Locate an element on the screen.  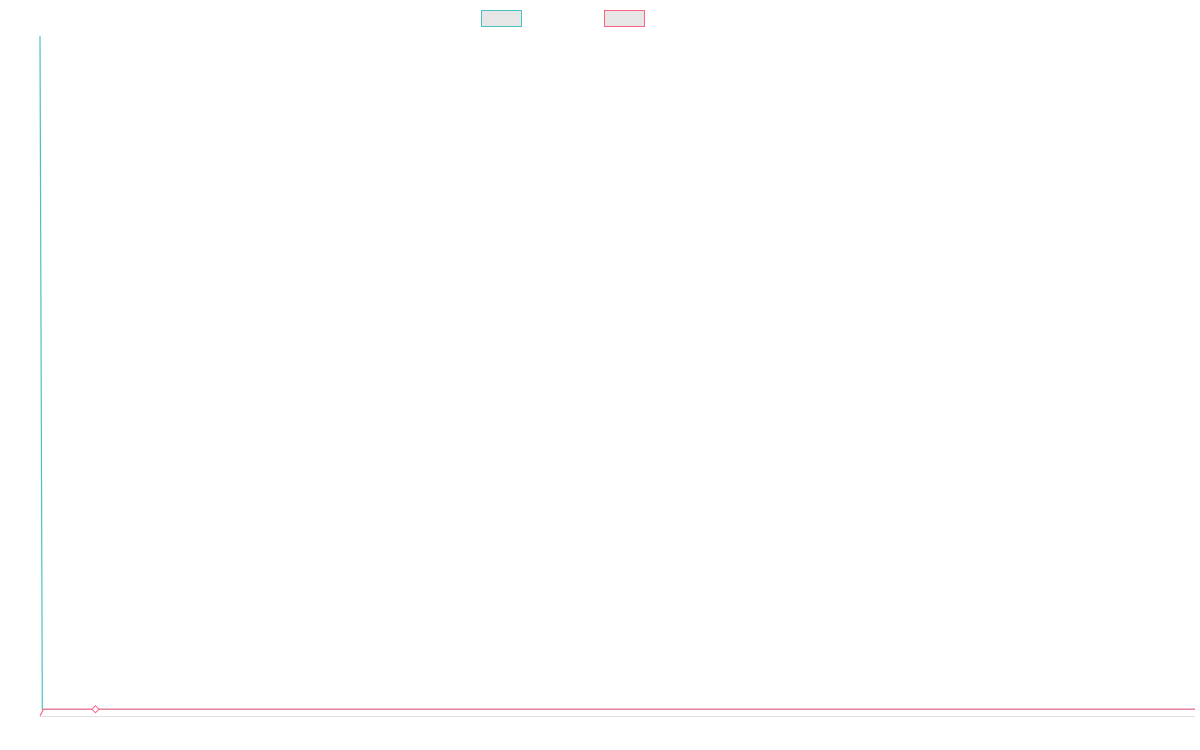
data-point is located at coordinates (95, 709).